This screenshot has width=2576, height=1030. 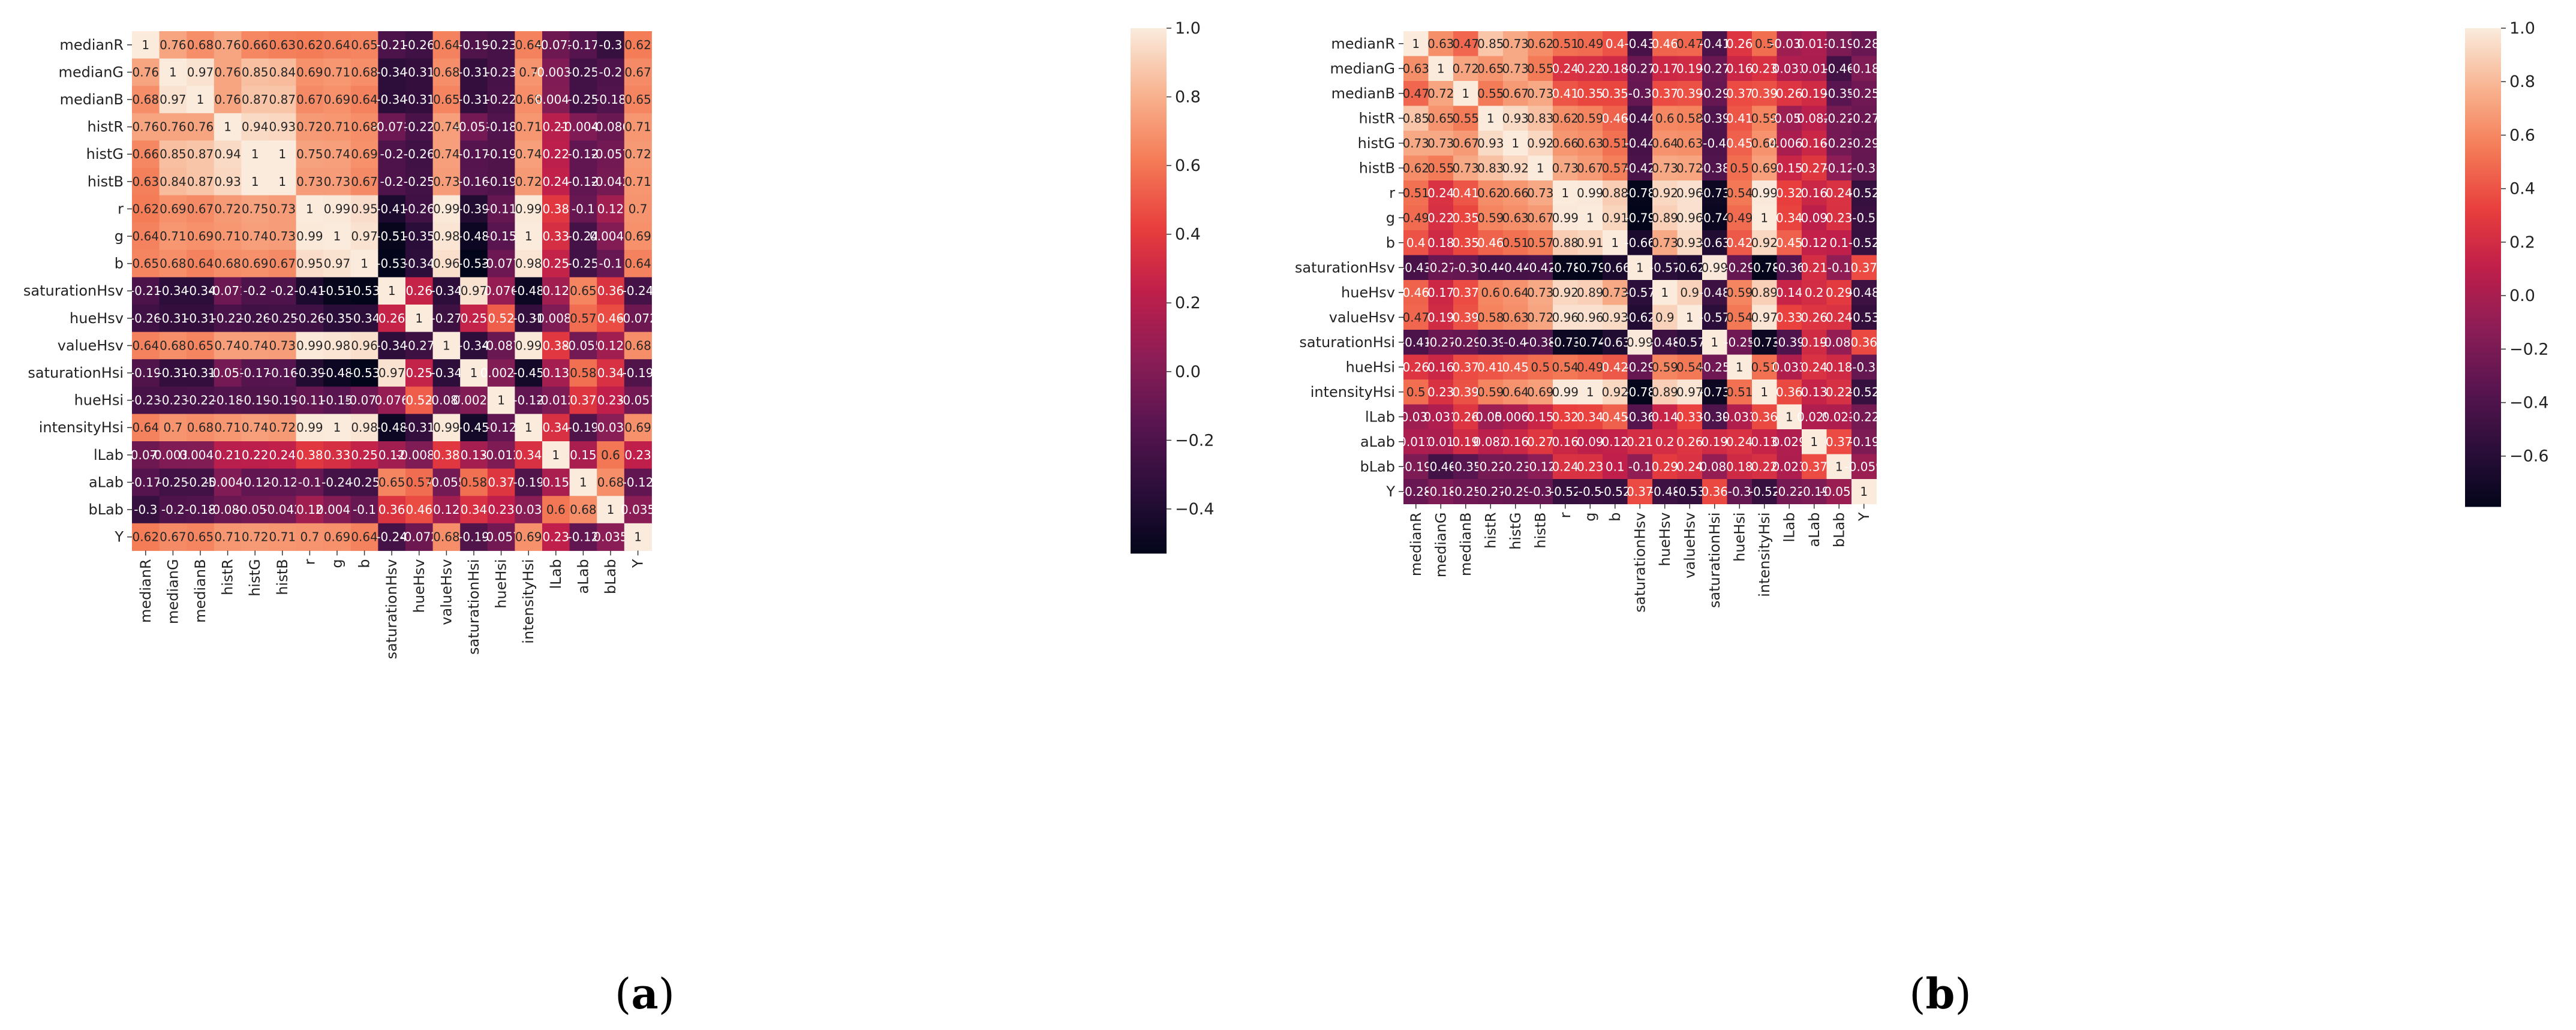 What do you see at coordinates (1441, 44) in the screenshot?
I see `cell-value-label: 0.63` at bounding box center [1441, 44].